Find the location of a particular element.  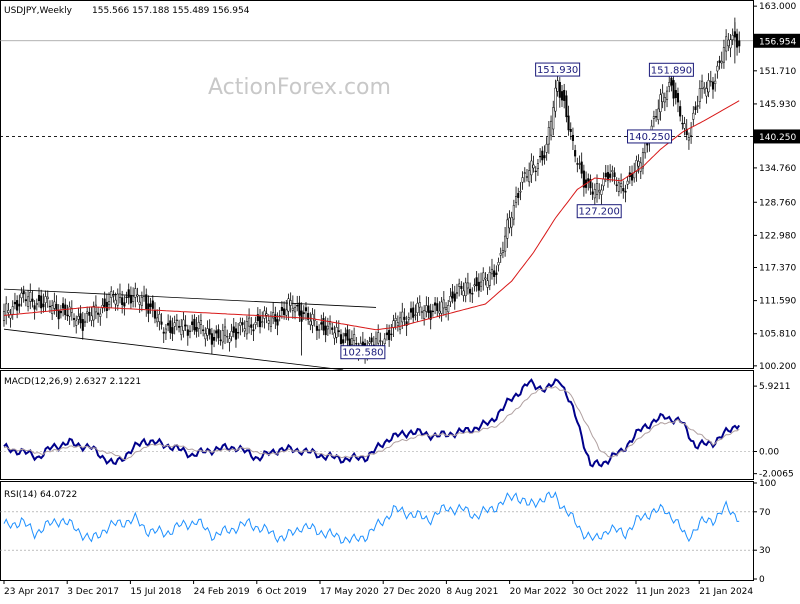

price-axis-label: 145.930 is located at coordinates (777, 105).